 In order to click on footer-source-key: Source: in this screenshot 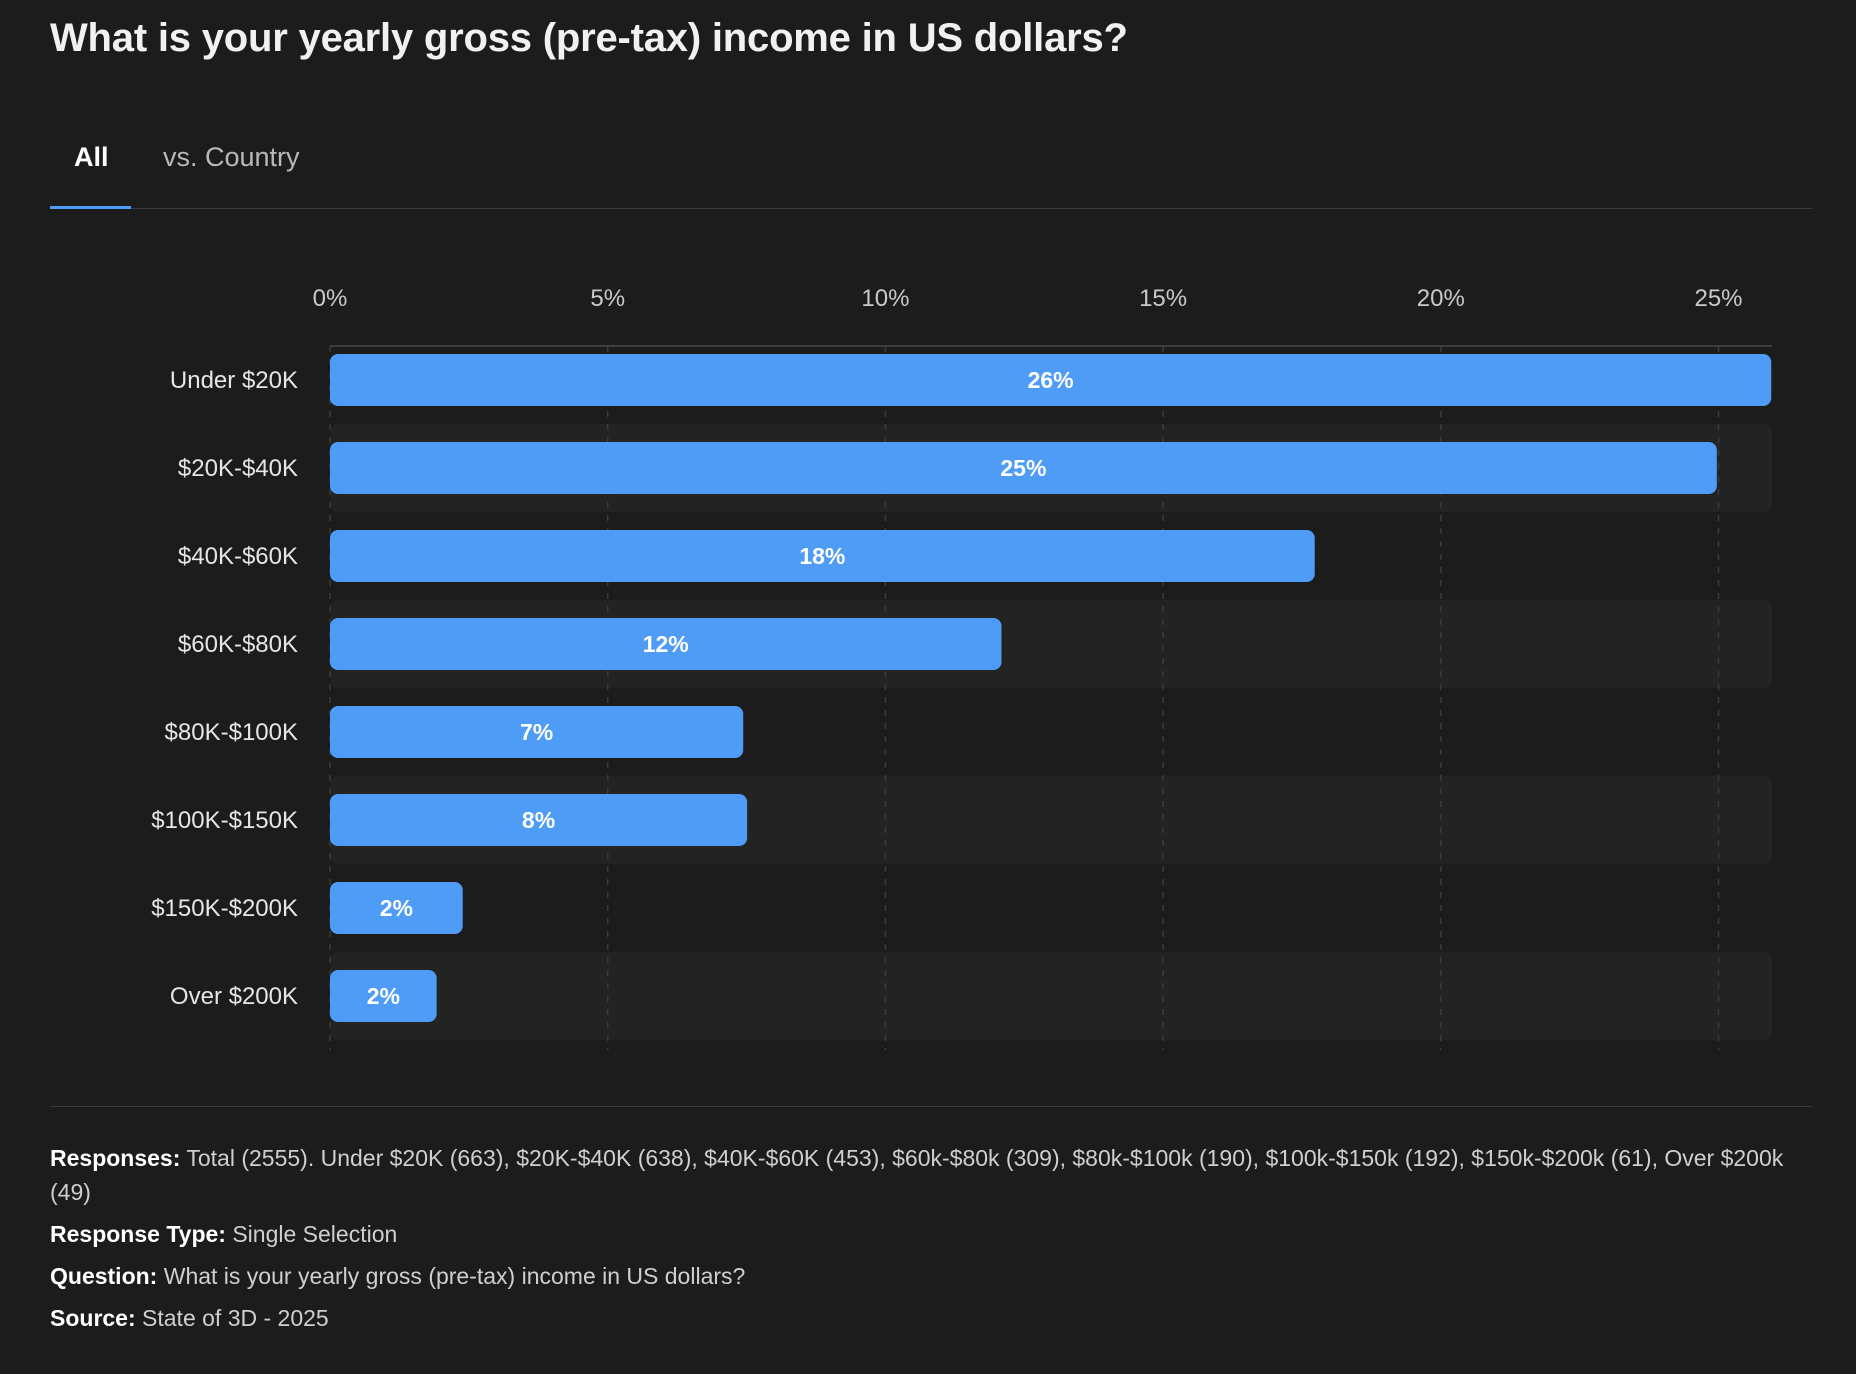, I will do `click(93, 1318)`.